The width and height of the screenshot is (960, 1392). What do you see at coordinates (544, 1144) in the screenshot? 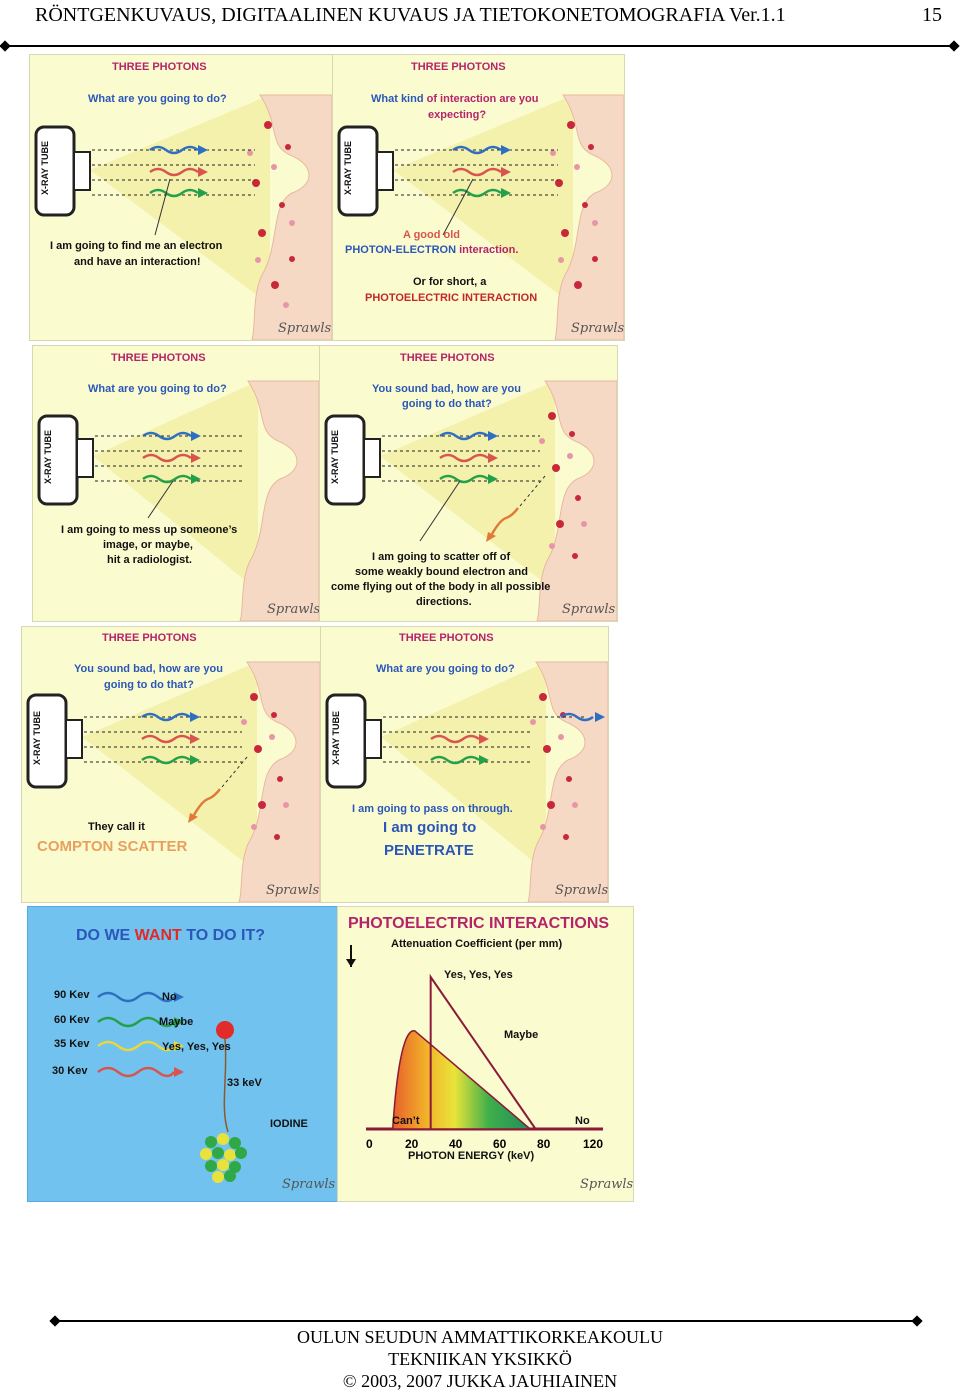
I see `x-tick-label: 80` at bounding box center [544, 1144].